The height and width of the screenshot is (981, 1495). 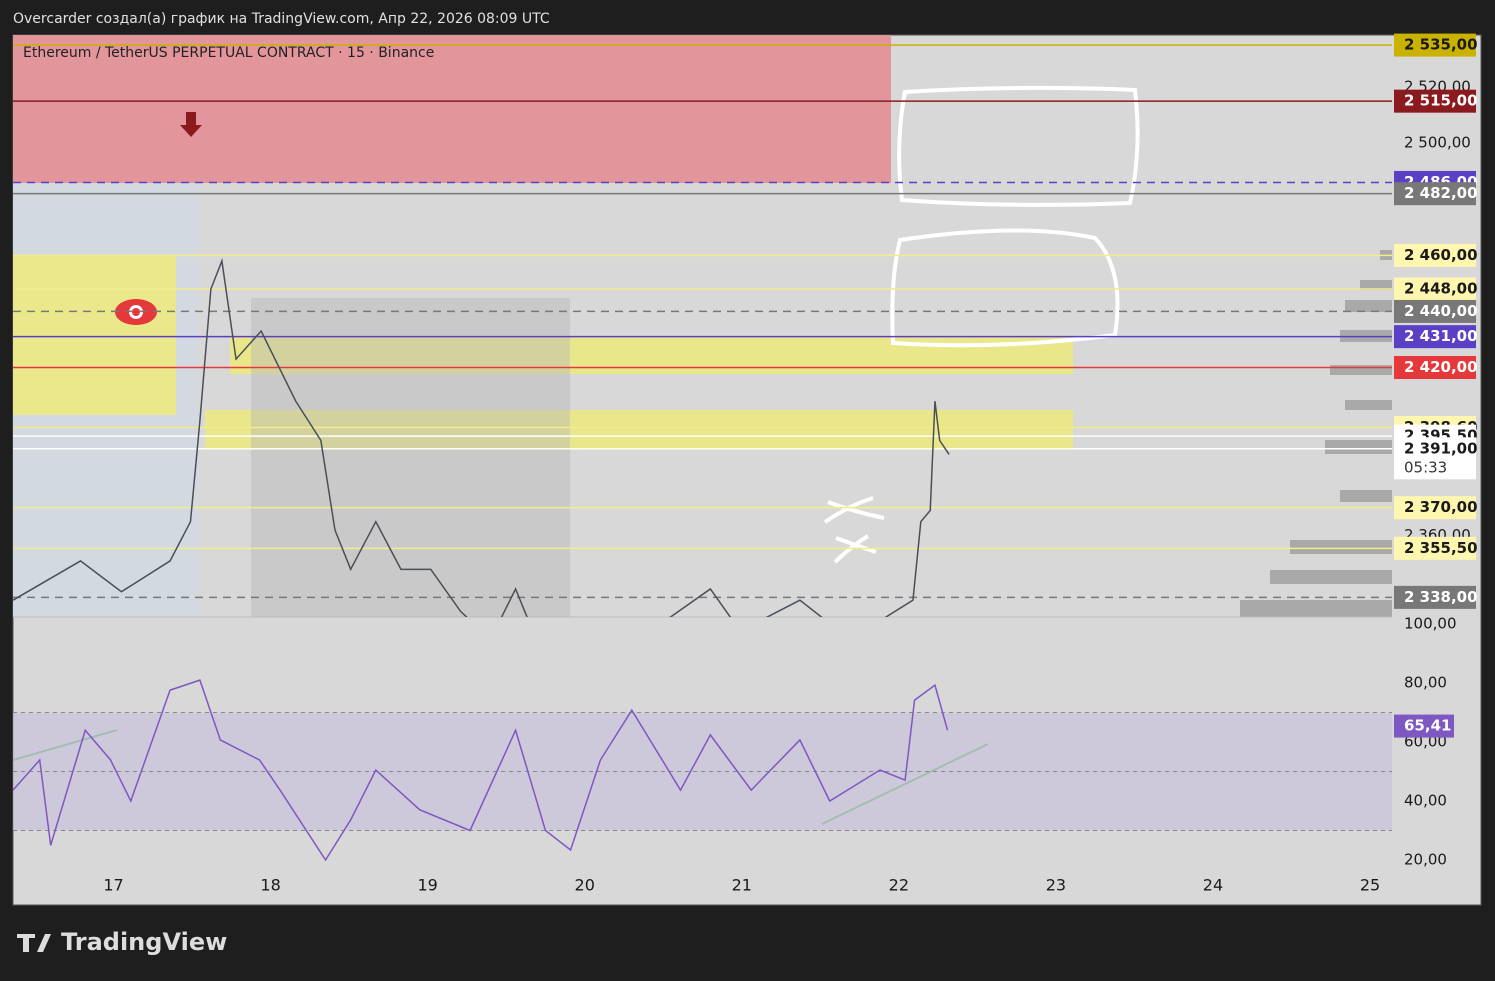 I want to click on logo-icon, so click(x=34, y=943).